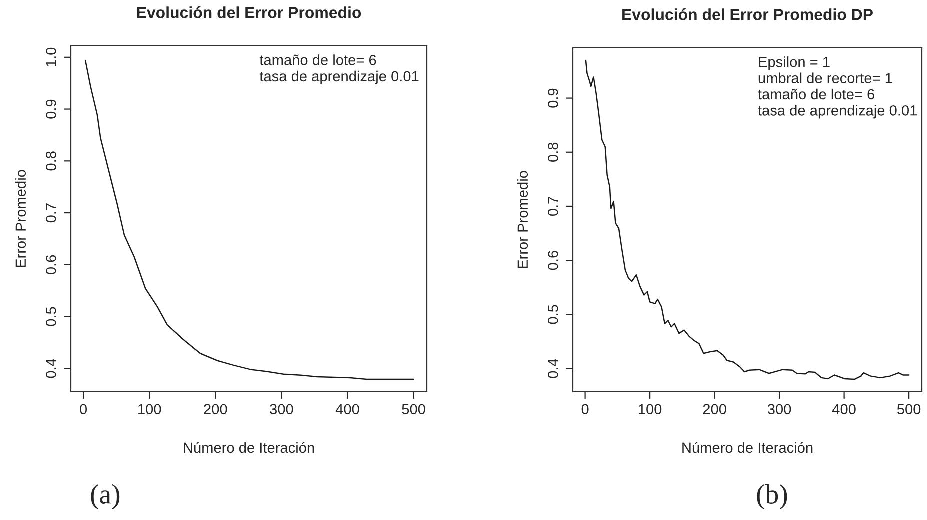 The width and height of the screenshot is (927, 520). Describe the element at coordinates (747, 14) in the screenshot. I see `chart-title: Evolución del Error Promedio DP` at that location.